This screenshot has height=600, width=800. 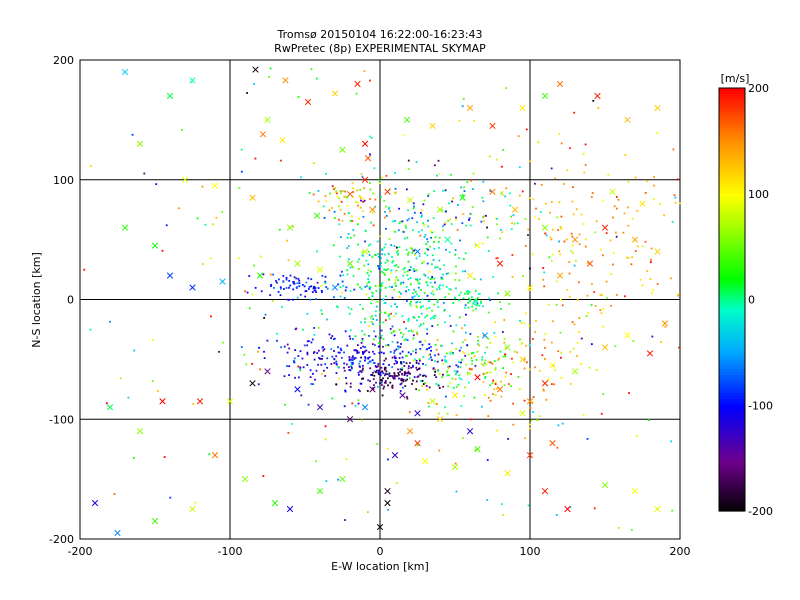 I want to click on colorbar-label: [m/s], so click(x=735, y=78).